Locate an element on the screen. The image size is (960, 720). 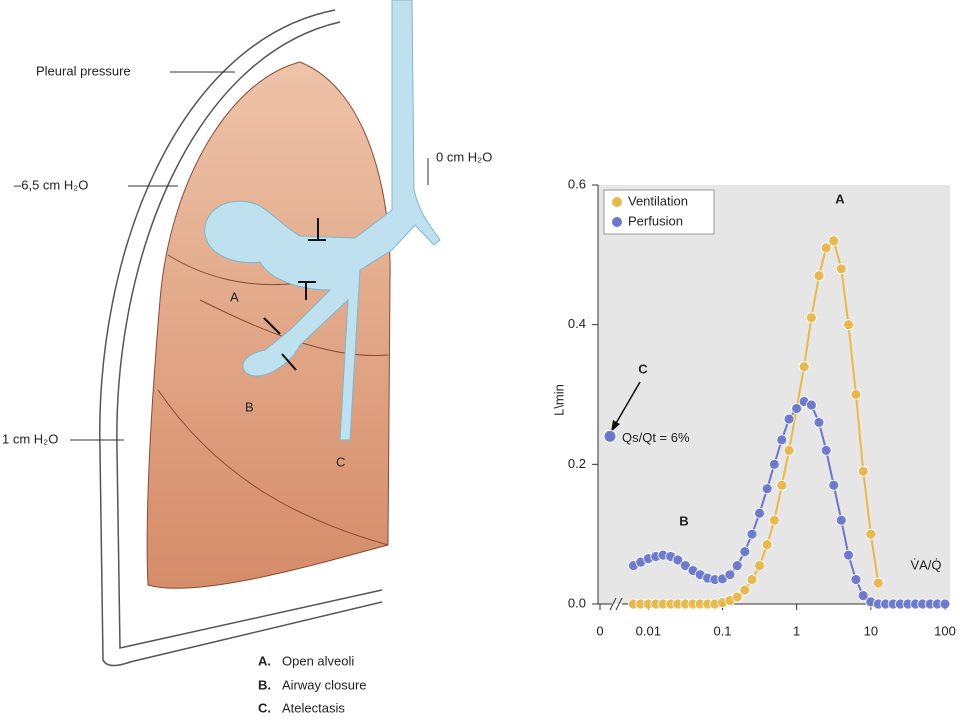
legend-label: Ventilation is located at coordinates (658, 200).